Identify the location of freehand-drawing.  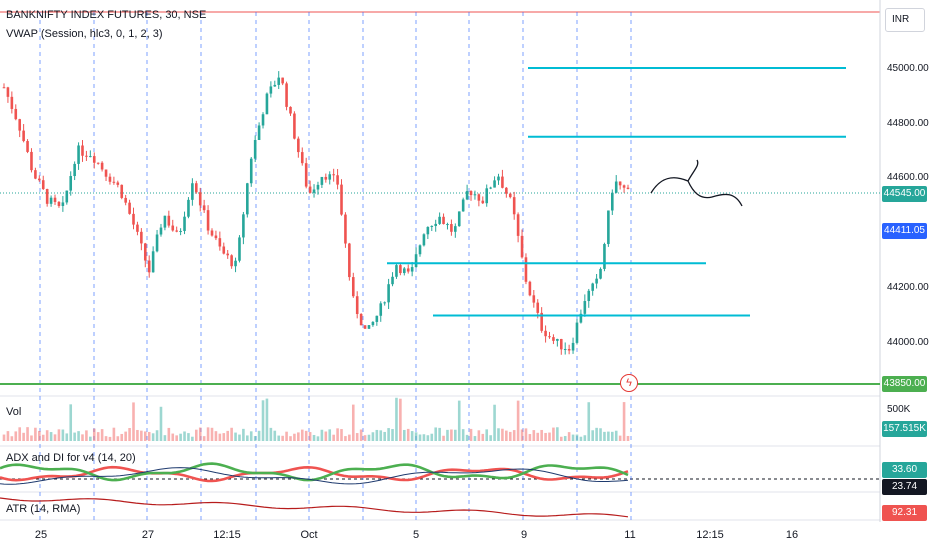
(696, 183).